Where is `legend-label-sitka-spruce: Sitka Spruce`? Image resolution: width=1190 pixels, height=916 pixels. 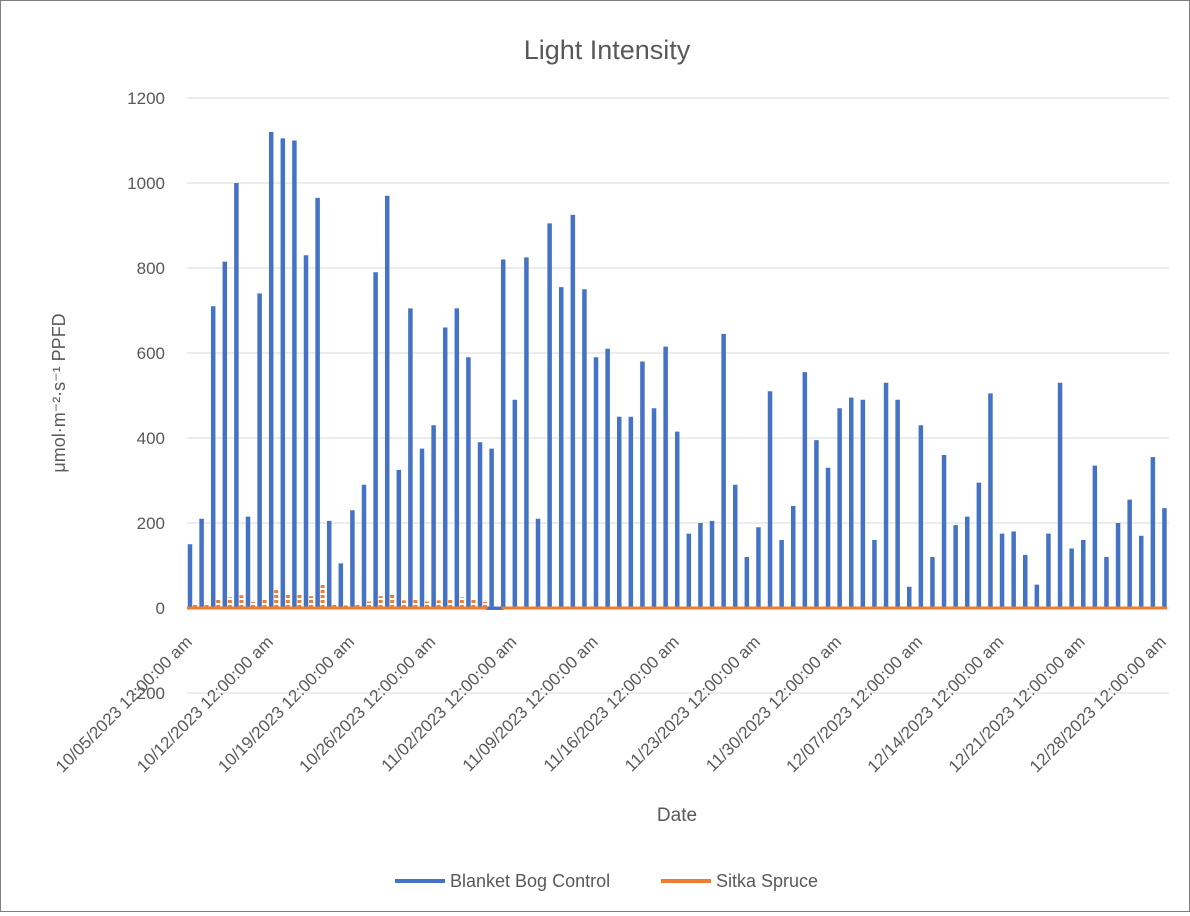 legend-label-sitka-spruce: Sitka Spruce is located at coordinates (767, 881).